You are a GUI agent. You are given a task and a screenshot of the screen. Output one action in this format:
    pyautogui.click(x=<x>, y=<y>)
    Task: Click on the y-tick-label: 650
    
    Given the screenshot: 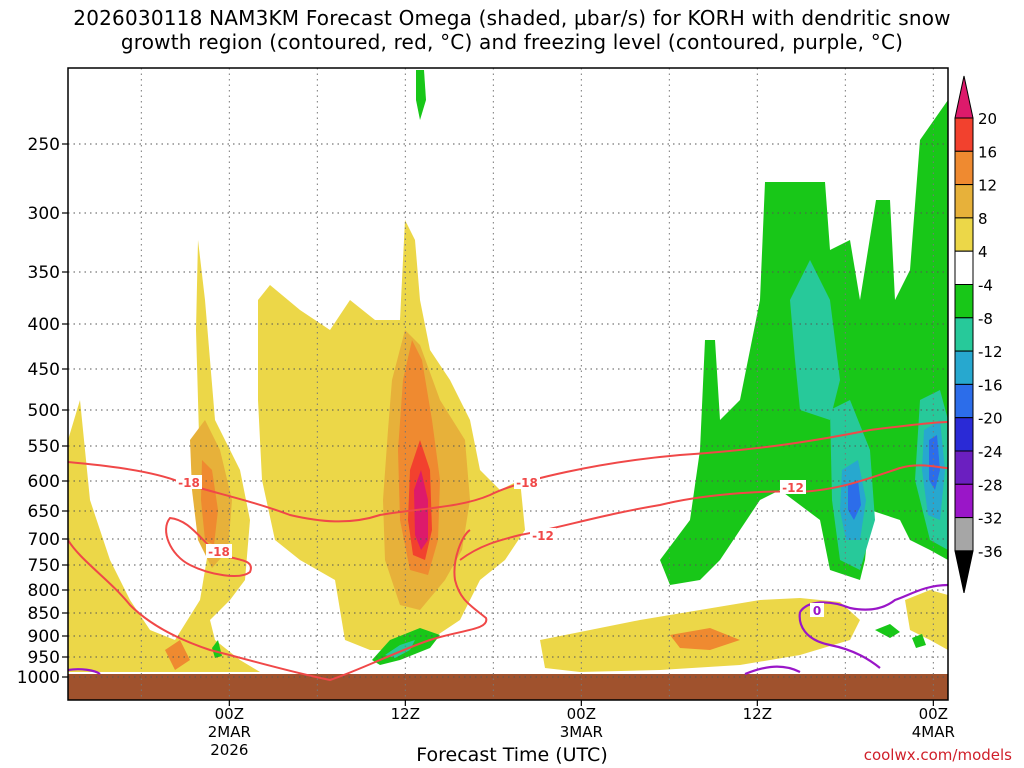 What is the action you would take?
    pyautogui.click(x=44, y=512)
    